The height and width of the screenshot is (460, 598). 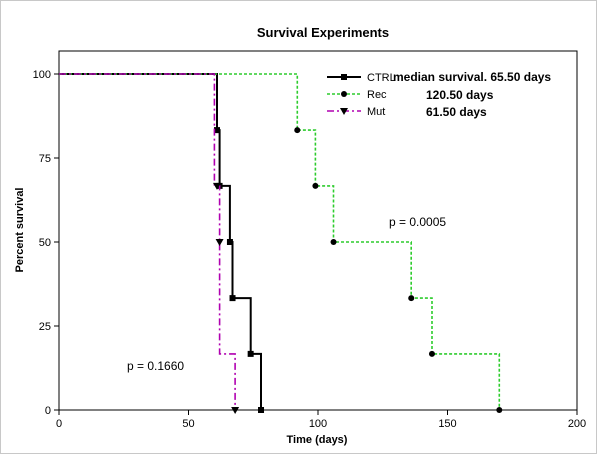 I want to click on chart-title: Survival Experiments, so click(x=323, y=32).